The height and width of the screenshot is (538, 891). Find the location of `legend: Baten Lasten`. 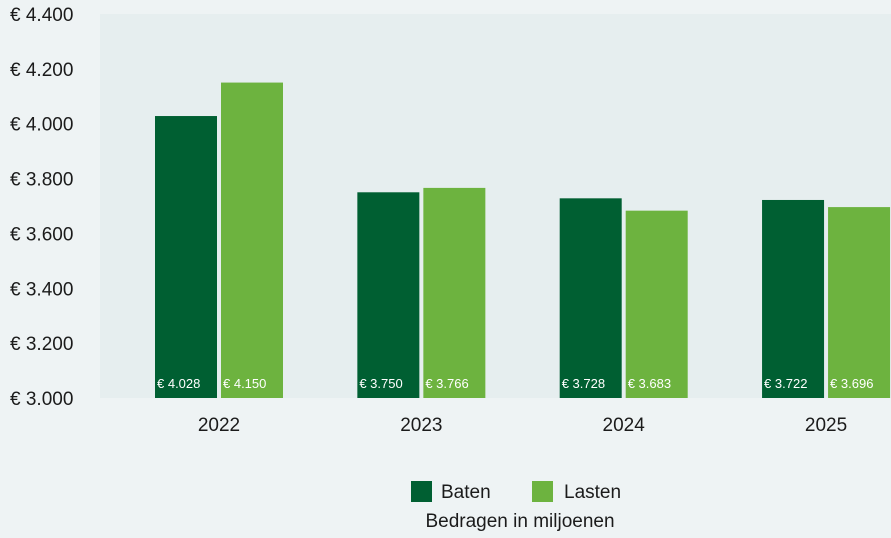

legend: Baten Lasten is located at coordinates (516, 492).